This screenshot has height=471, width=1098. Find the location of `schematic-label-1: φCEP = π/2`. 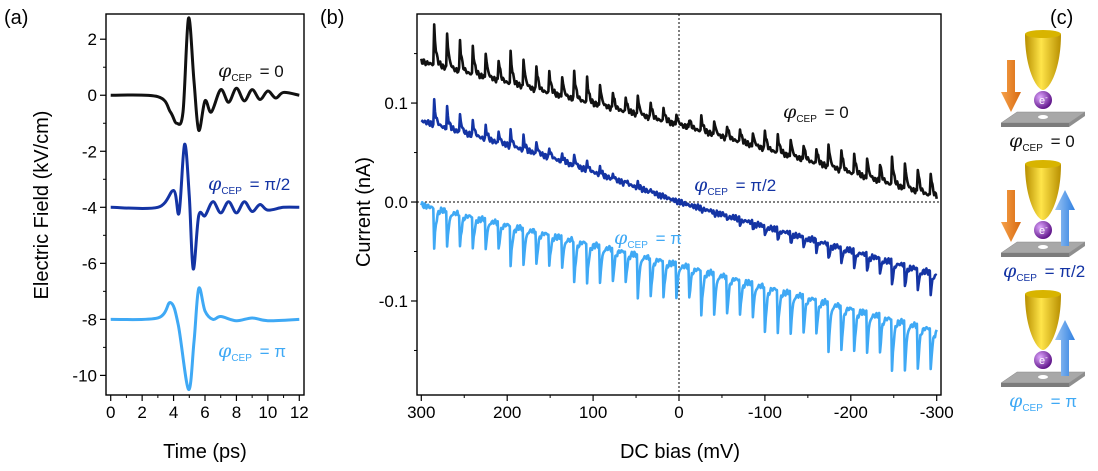

schematic-label-1: φCEP = π/2 is located at coordinates (1044, 272).